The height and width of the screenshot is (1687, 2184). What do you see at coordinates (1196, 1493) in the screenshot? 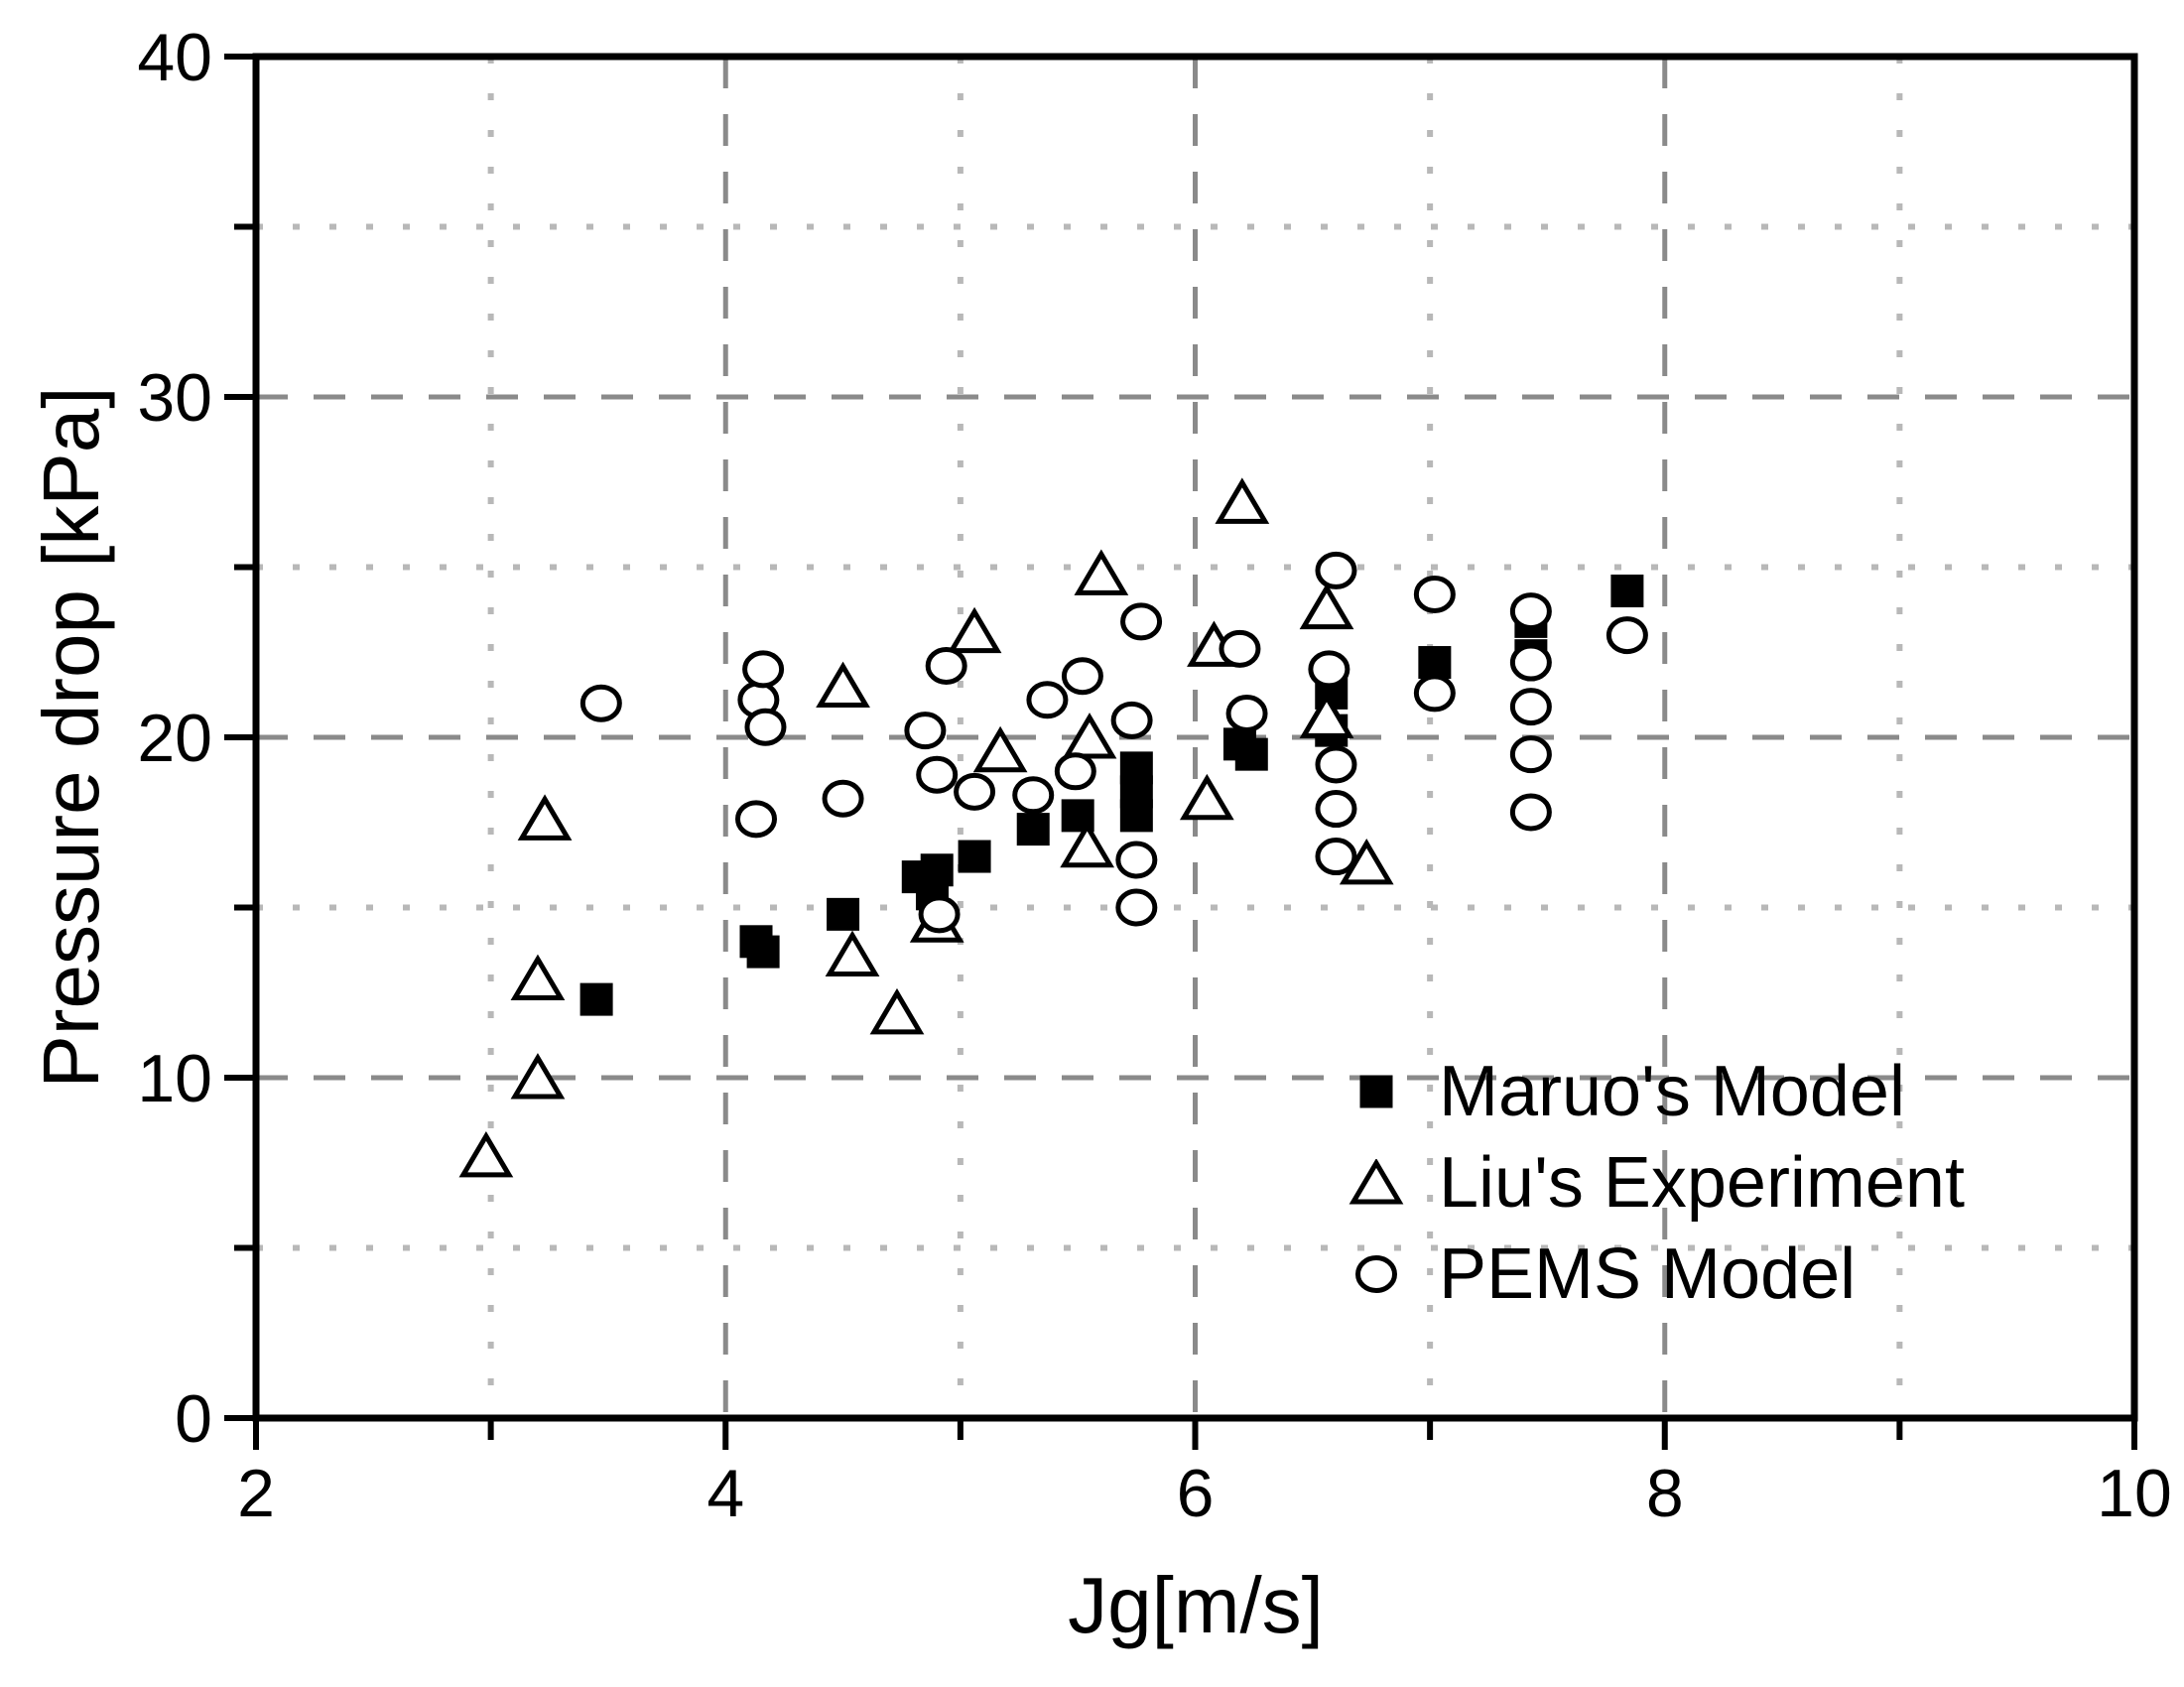
I see `x-tick-label: 6` at bounding box center [1196, 1493].